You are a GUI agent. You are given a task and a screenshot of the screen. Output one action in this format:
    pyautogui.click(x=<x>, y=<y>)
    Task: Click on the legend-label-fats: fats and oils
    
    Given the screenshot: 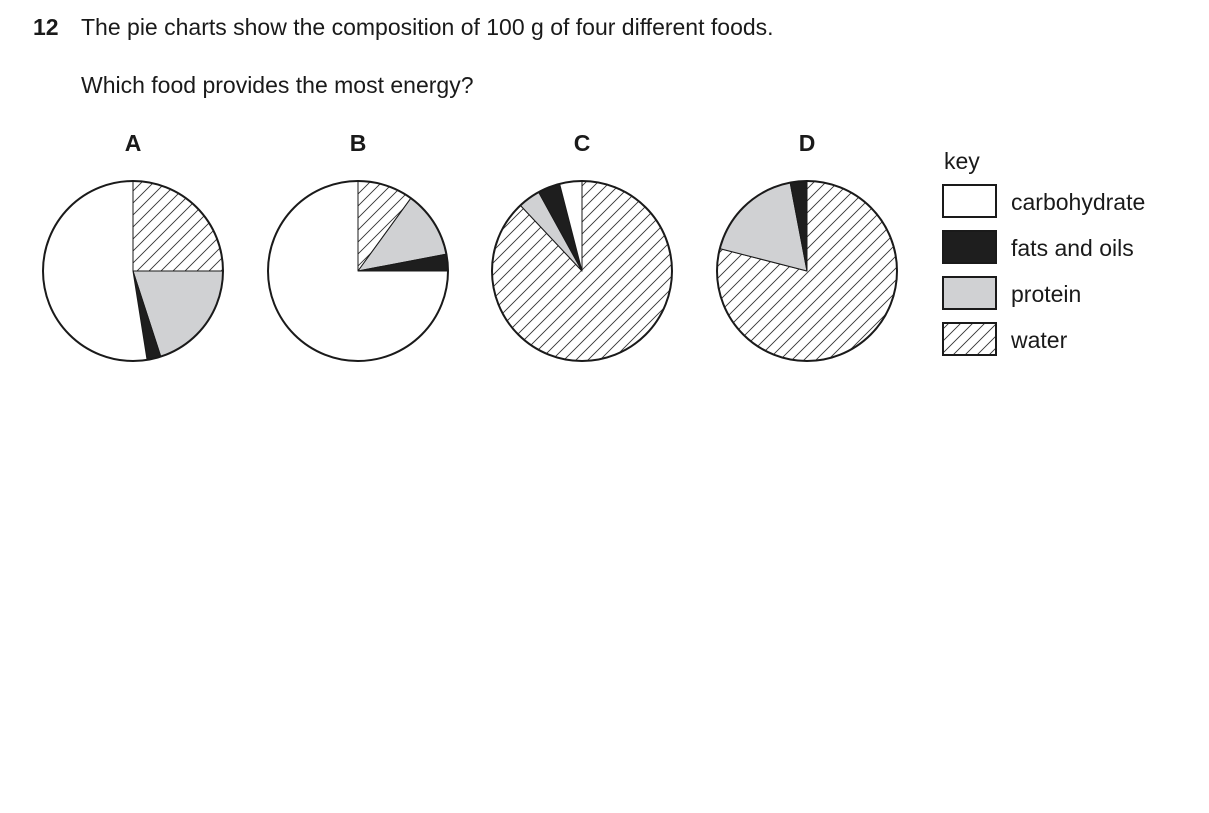 What is the action you would take?
    pyautogui.click(x=1072, y=248)
    